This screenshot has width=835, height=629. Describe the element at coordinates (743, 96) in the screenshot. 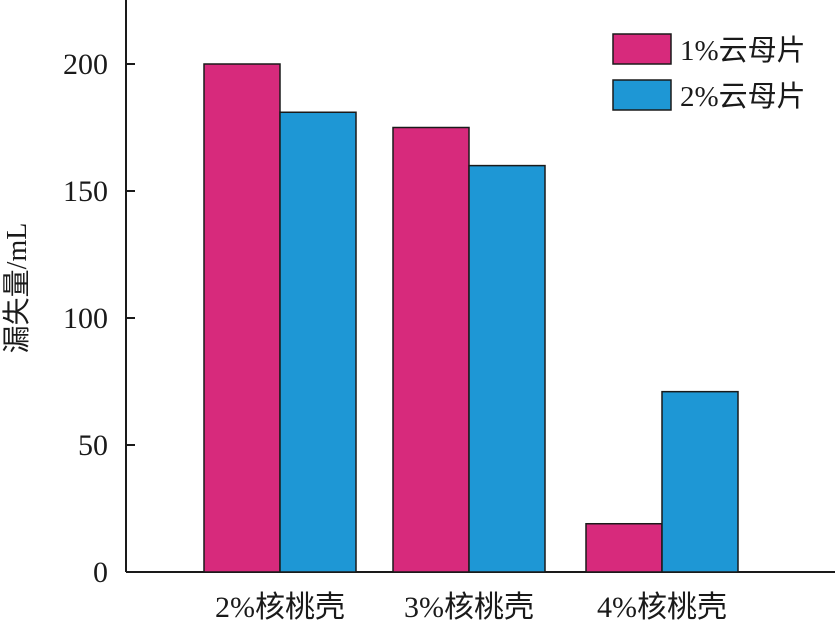

I see `legend-label-2: 2%云母片` at that location.